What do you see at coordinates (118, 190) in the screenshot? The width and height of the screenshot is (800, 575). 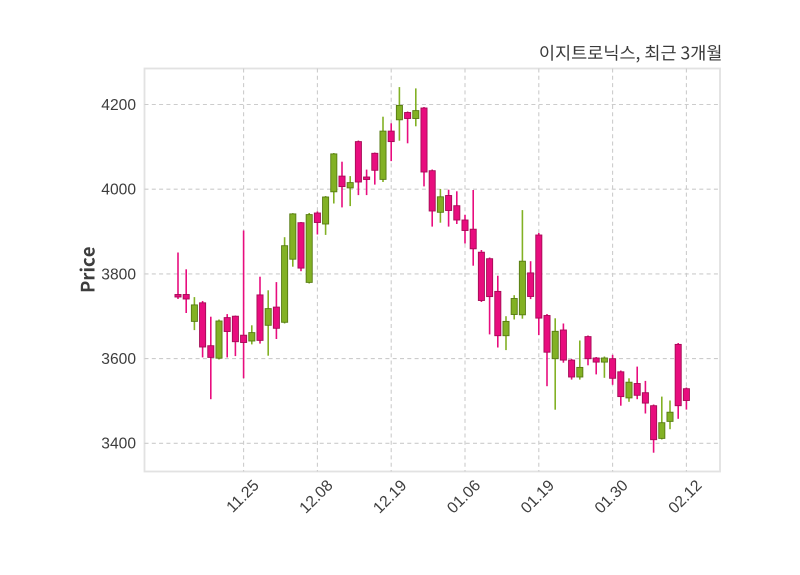 I see `svg-text: 4000` at bounding box center [118, 190].